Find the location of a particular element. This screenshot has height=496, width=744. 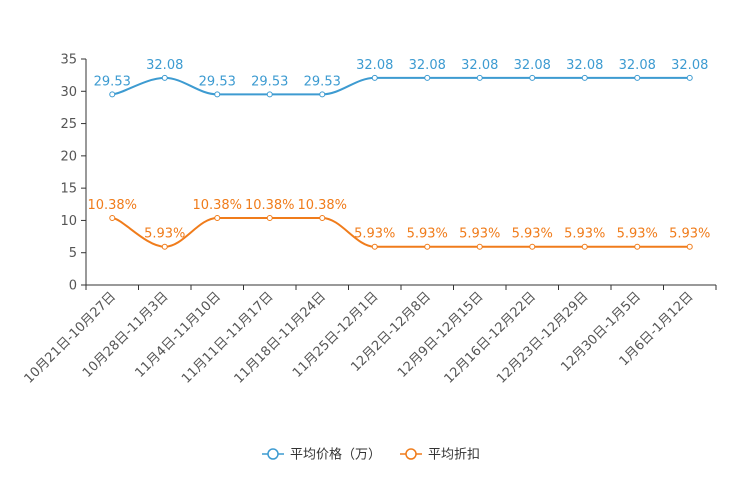

y-tick-label: 35 is located at coordinates (68, 60).